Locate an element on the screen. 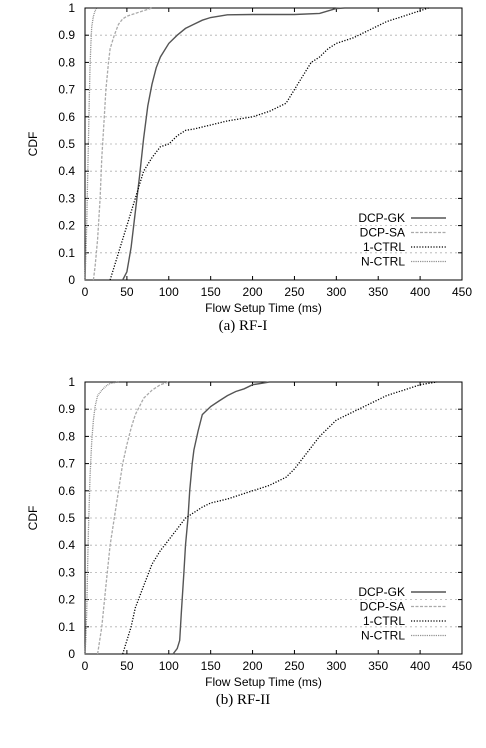 The height and width of the screenshot is (748, 486). figure-caption: (b) RF-II is located at coordinates (243, 700).